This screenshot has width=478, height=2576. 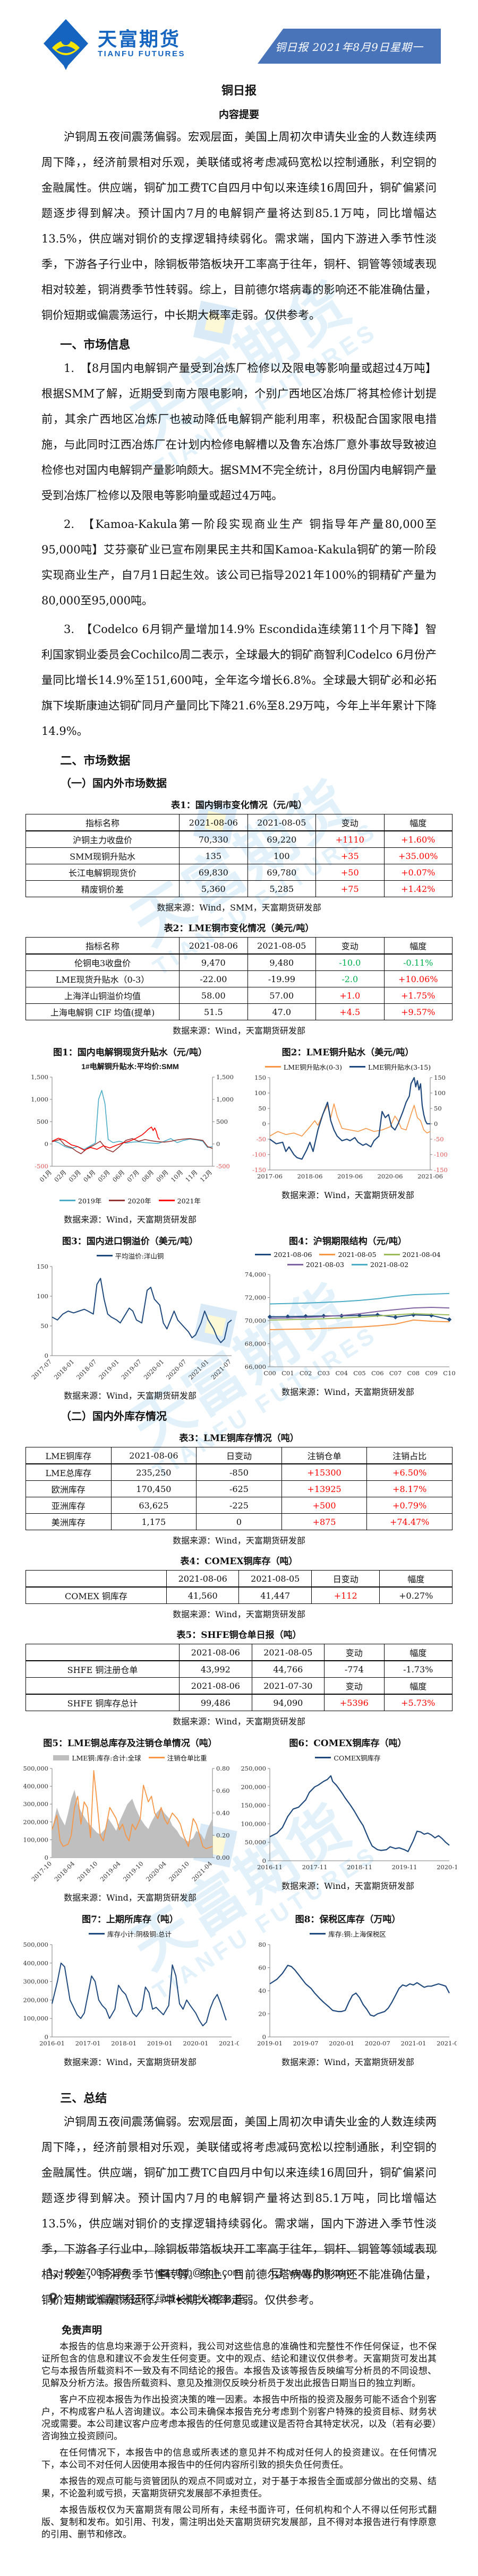 What do you see at coordinates (239, 2251) in the screenshot?
I see `footer-divider` at bounding box center [239, 2251].